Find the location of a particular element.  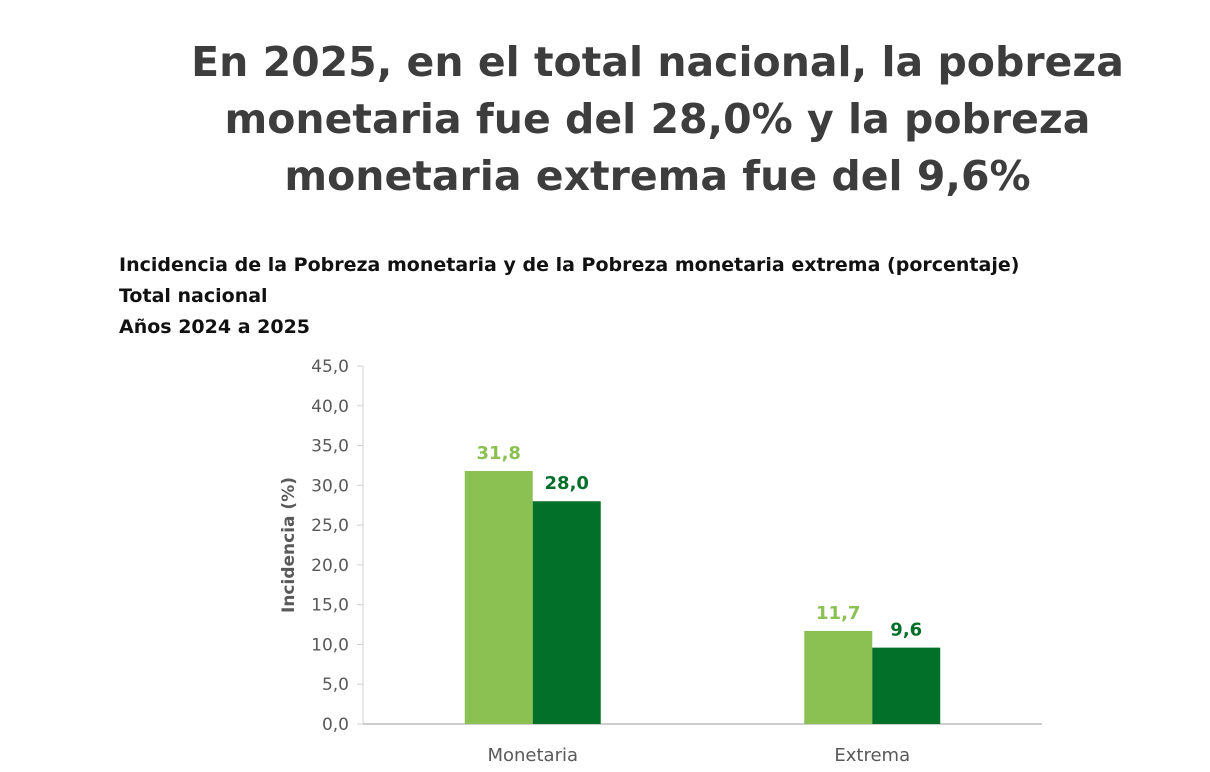

chart-subtitle-scope: Total nacional is located at coordinates (193, 296).